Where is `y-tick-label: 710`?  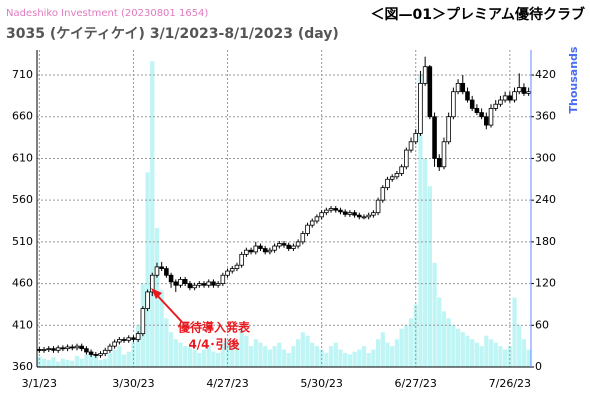 y-tick-label: 710 is located at coordinates (22, 74).